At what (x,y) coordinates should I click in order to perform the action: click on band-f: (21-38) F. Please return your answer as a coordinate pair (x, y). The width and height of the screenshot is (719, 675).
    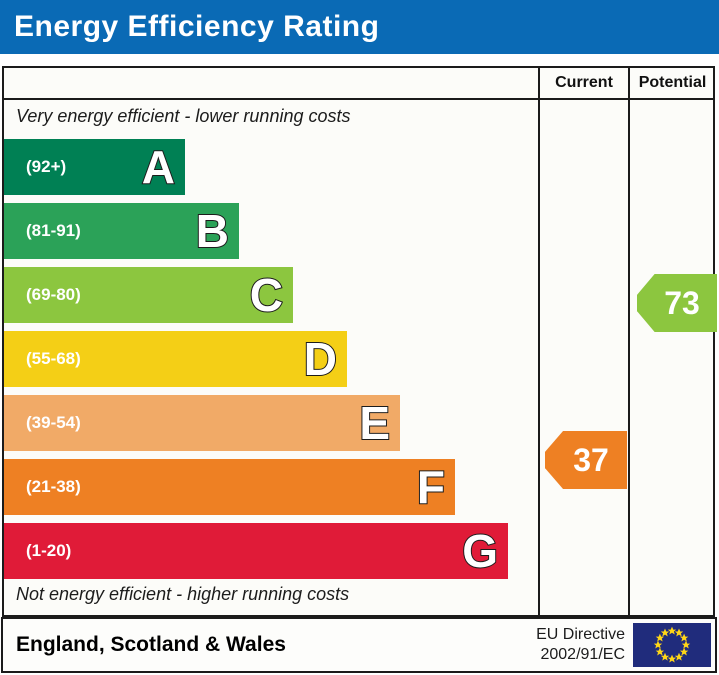
    Looking at the image, I should click on (229, 487).